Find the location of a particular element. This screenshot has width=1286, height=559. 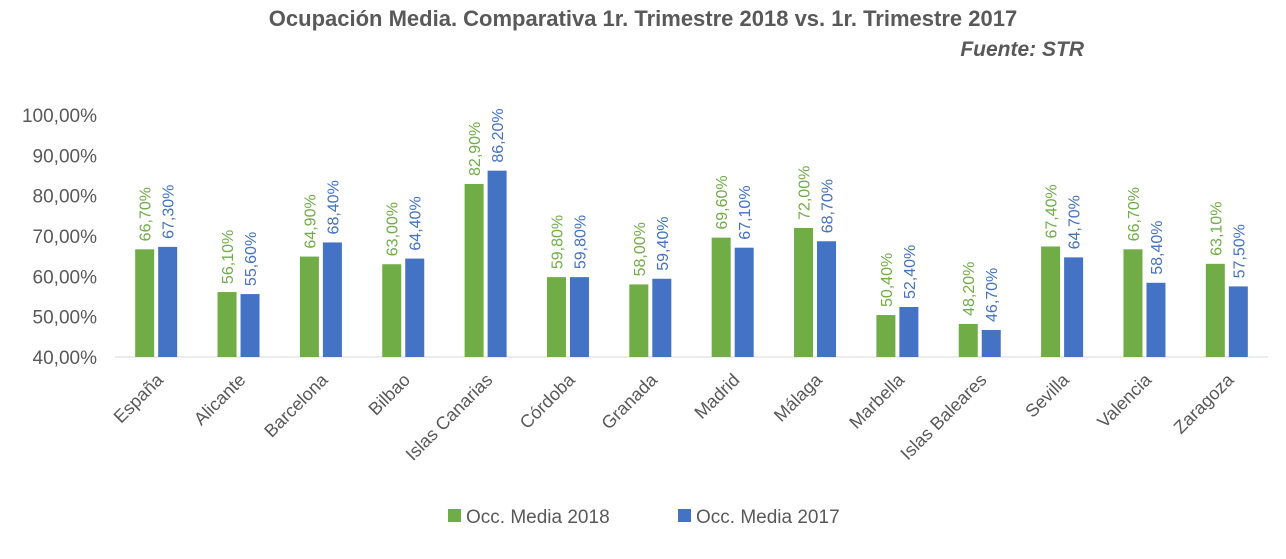

data-label: 82,90% is located at coordinates (475, 149).